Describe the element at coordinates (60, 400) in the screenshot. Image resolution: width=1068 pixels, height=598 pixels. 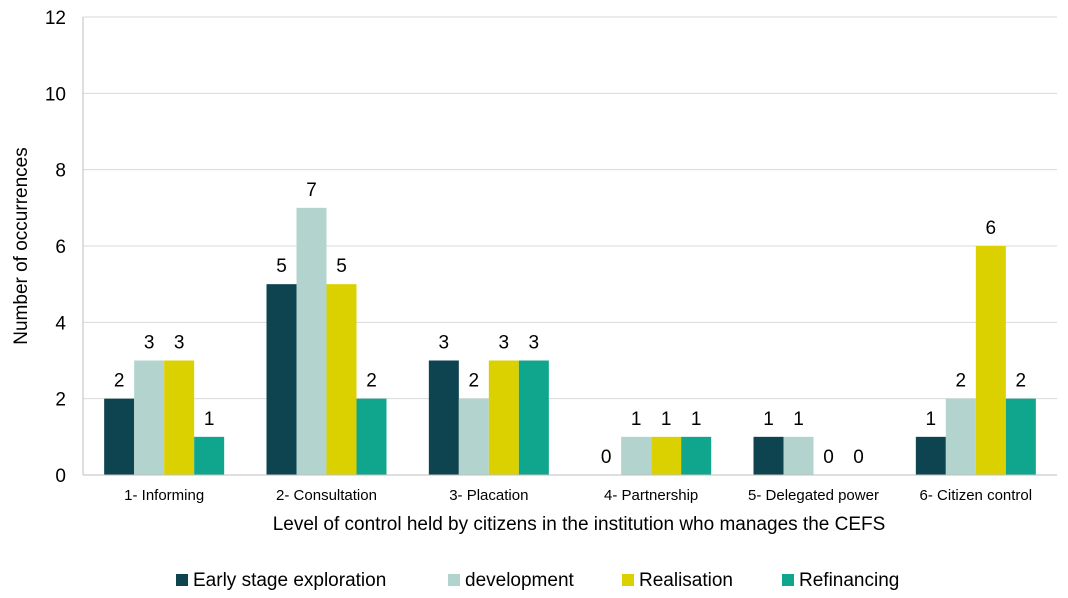
I see `y-tick-label: 2` at that location.